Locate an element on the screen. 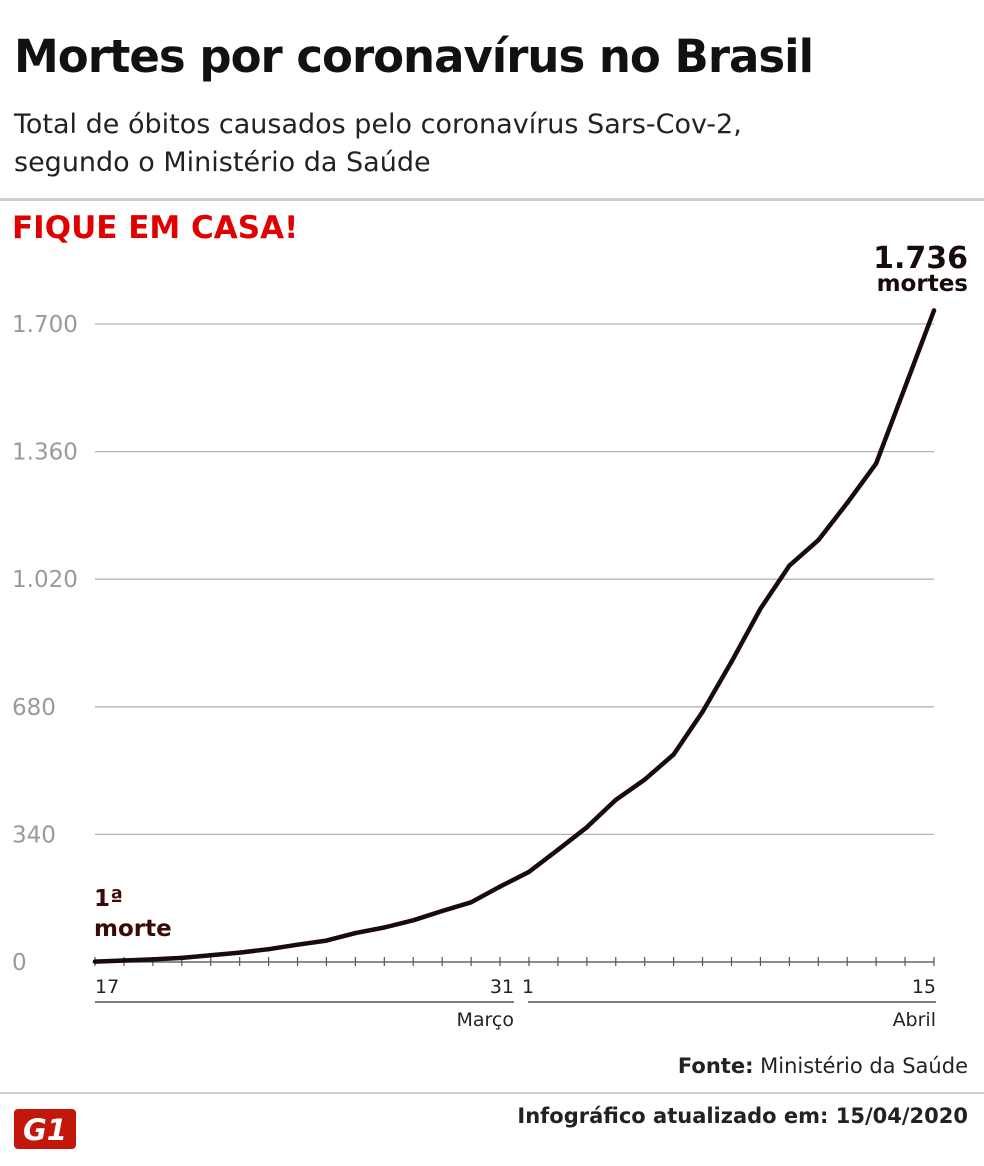 The height and width of the screenshot is (1166, 984). data-point-10/04 is located at coordinates (789, 565).